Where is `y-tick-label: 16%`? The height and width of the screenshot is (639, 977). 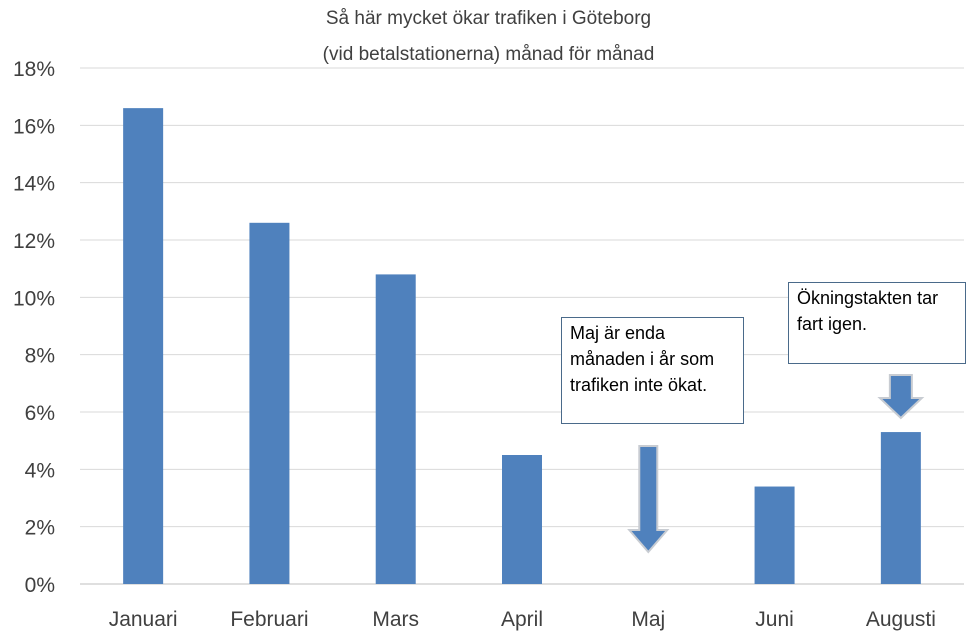
y-tick-label: 16% is located at coordinates (34, 126).